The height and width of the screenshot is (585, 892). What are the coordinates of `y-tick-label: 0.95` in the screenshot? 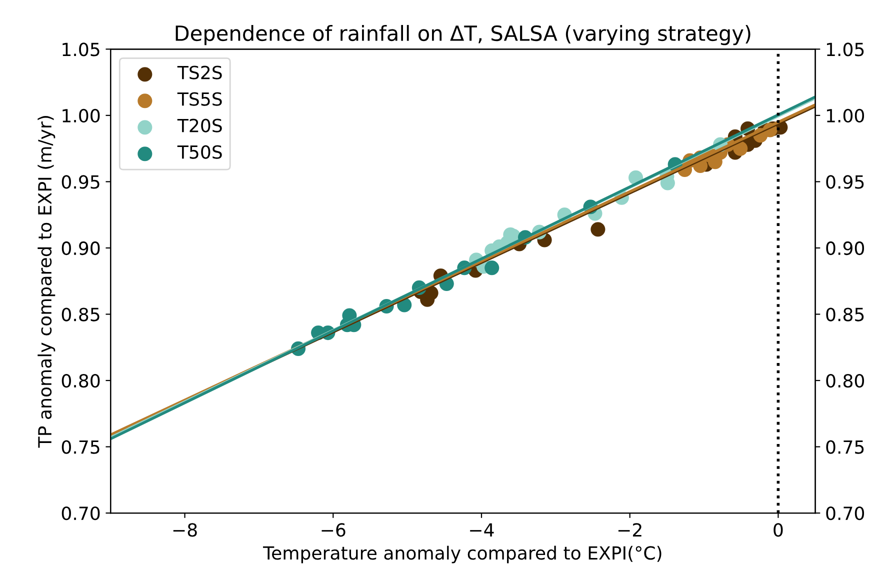 It's located at (81, 182).